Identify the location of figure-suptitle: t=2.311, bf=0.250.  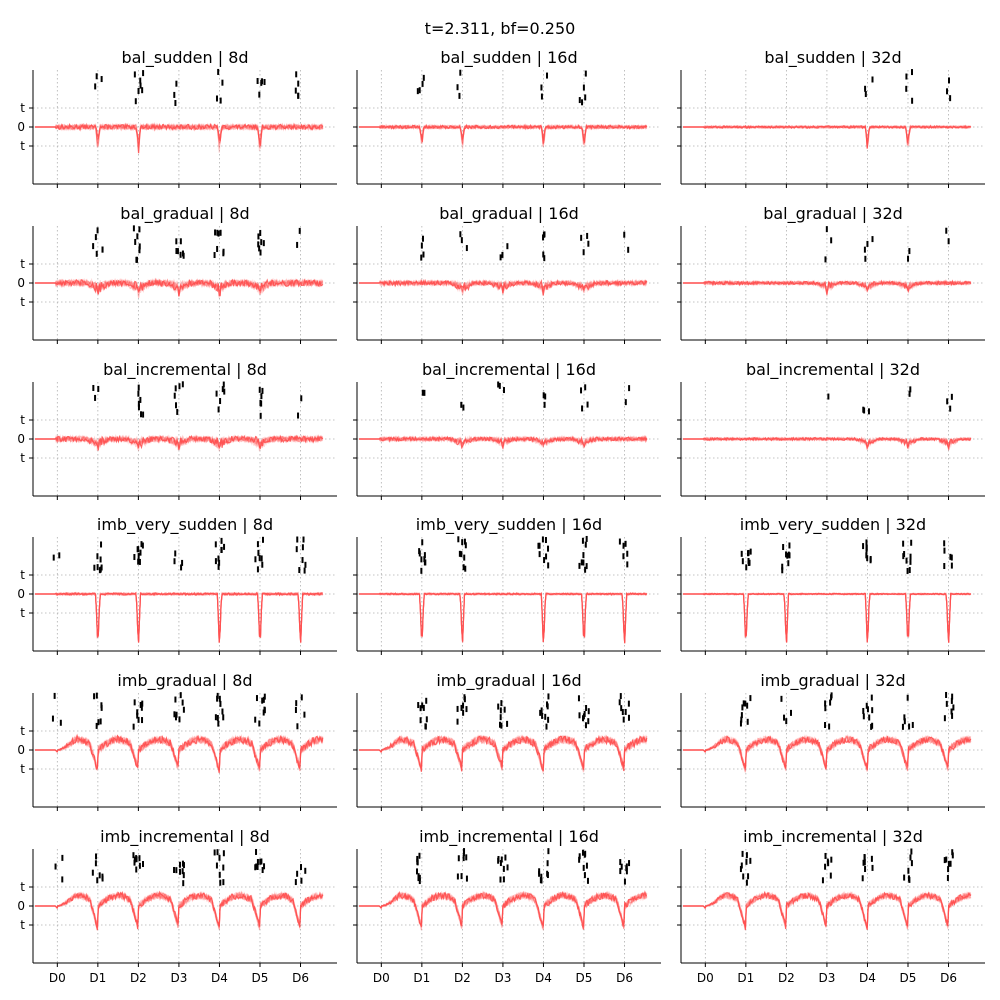
(500, 28).